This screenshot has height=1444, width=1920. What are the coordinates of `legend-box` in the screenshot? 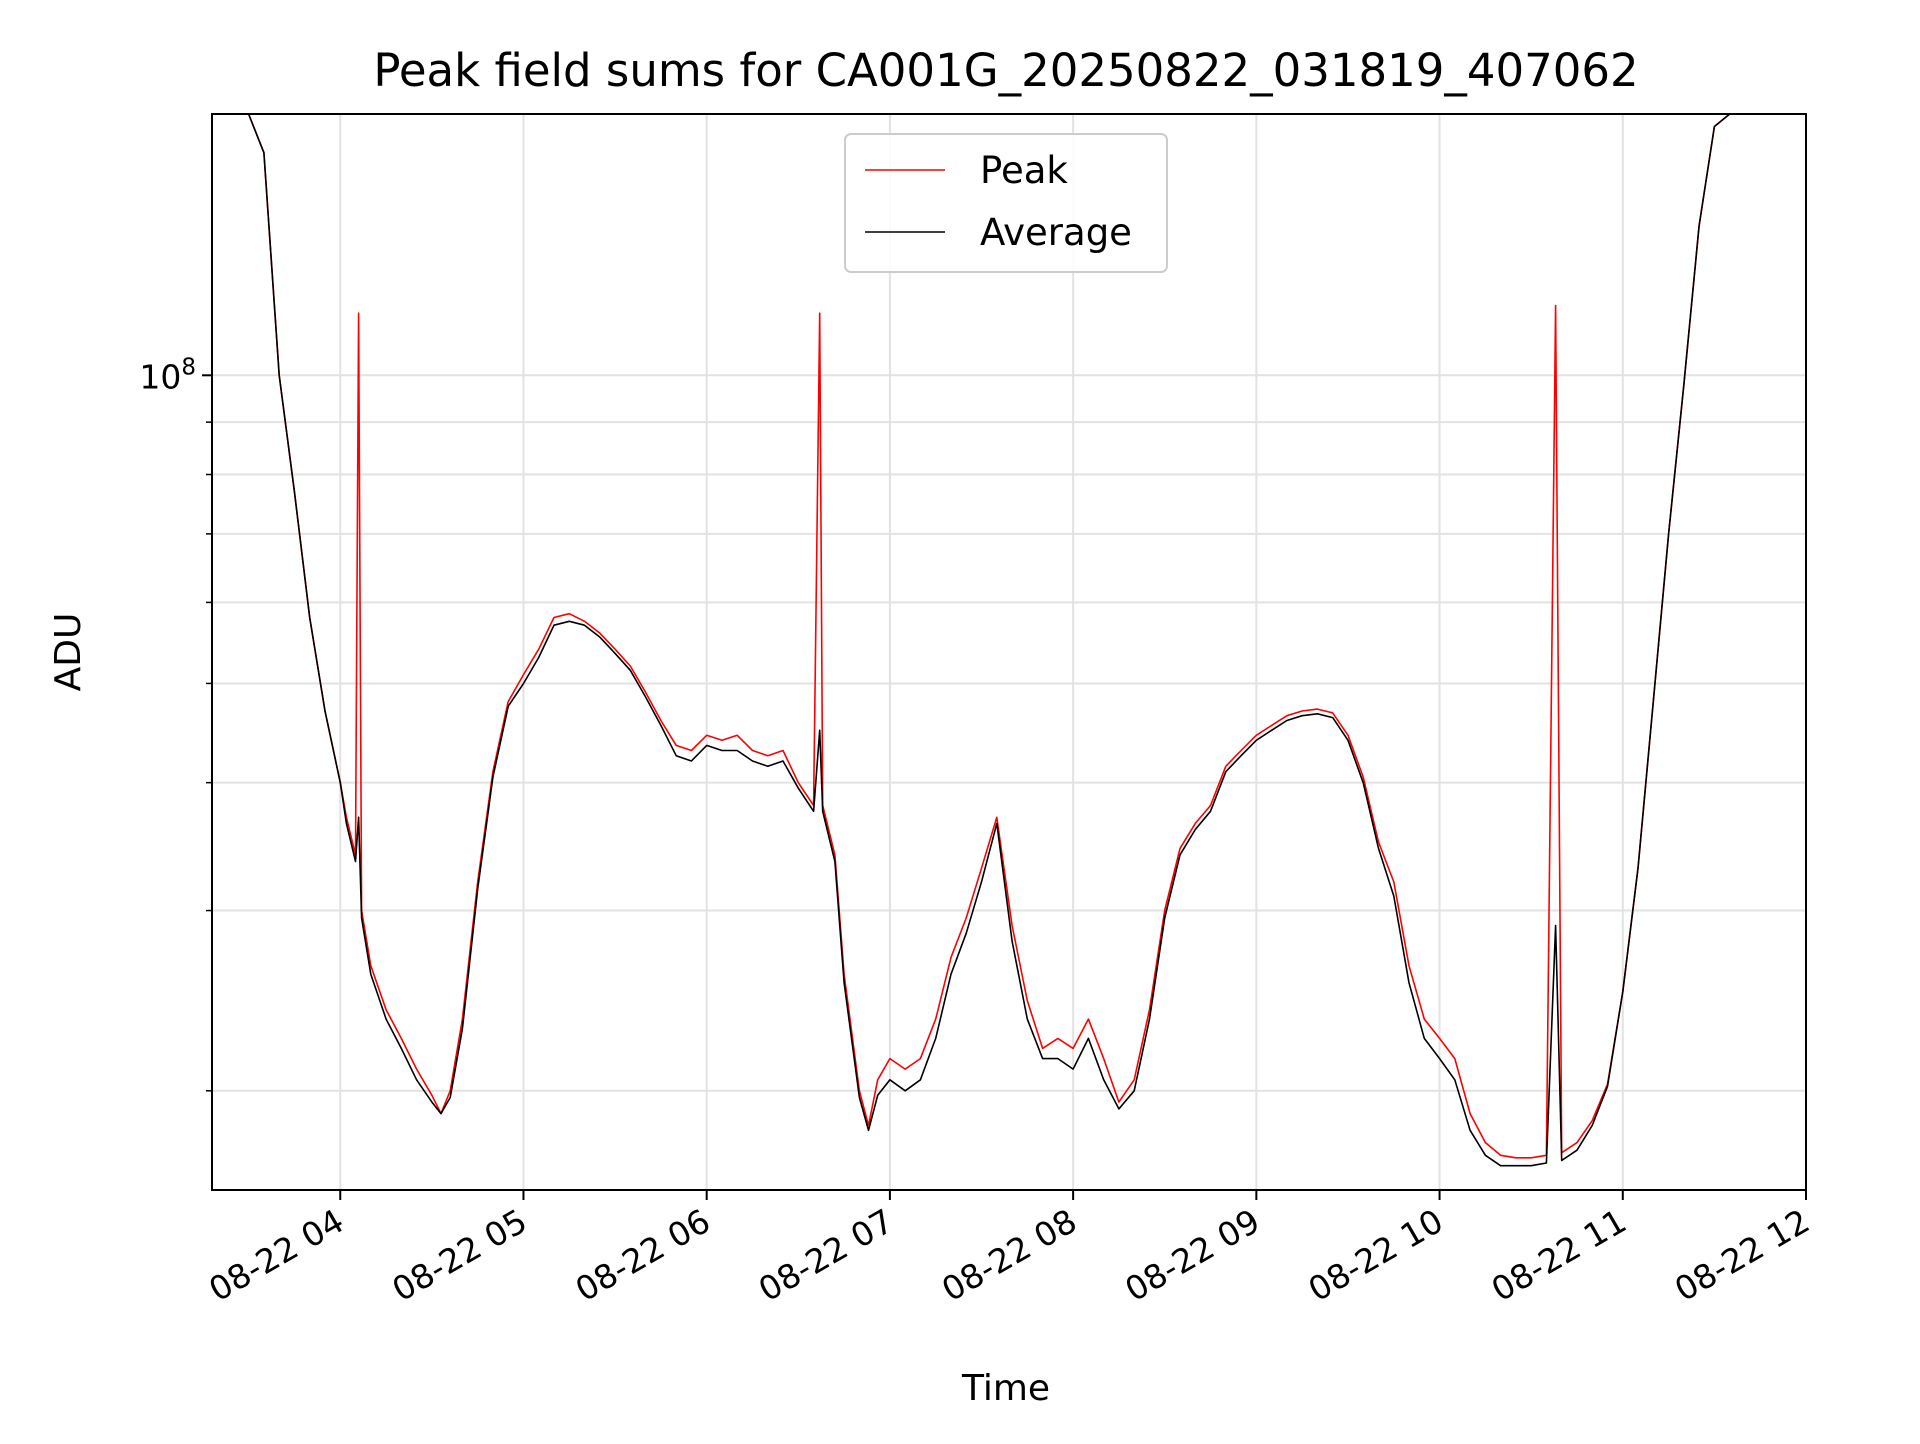 It's located at (1006, 203).